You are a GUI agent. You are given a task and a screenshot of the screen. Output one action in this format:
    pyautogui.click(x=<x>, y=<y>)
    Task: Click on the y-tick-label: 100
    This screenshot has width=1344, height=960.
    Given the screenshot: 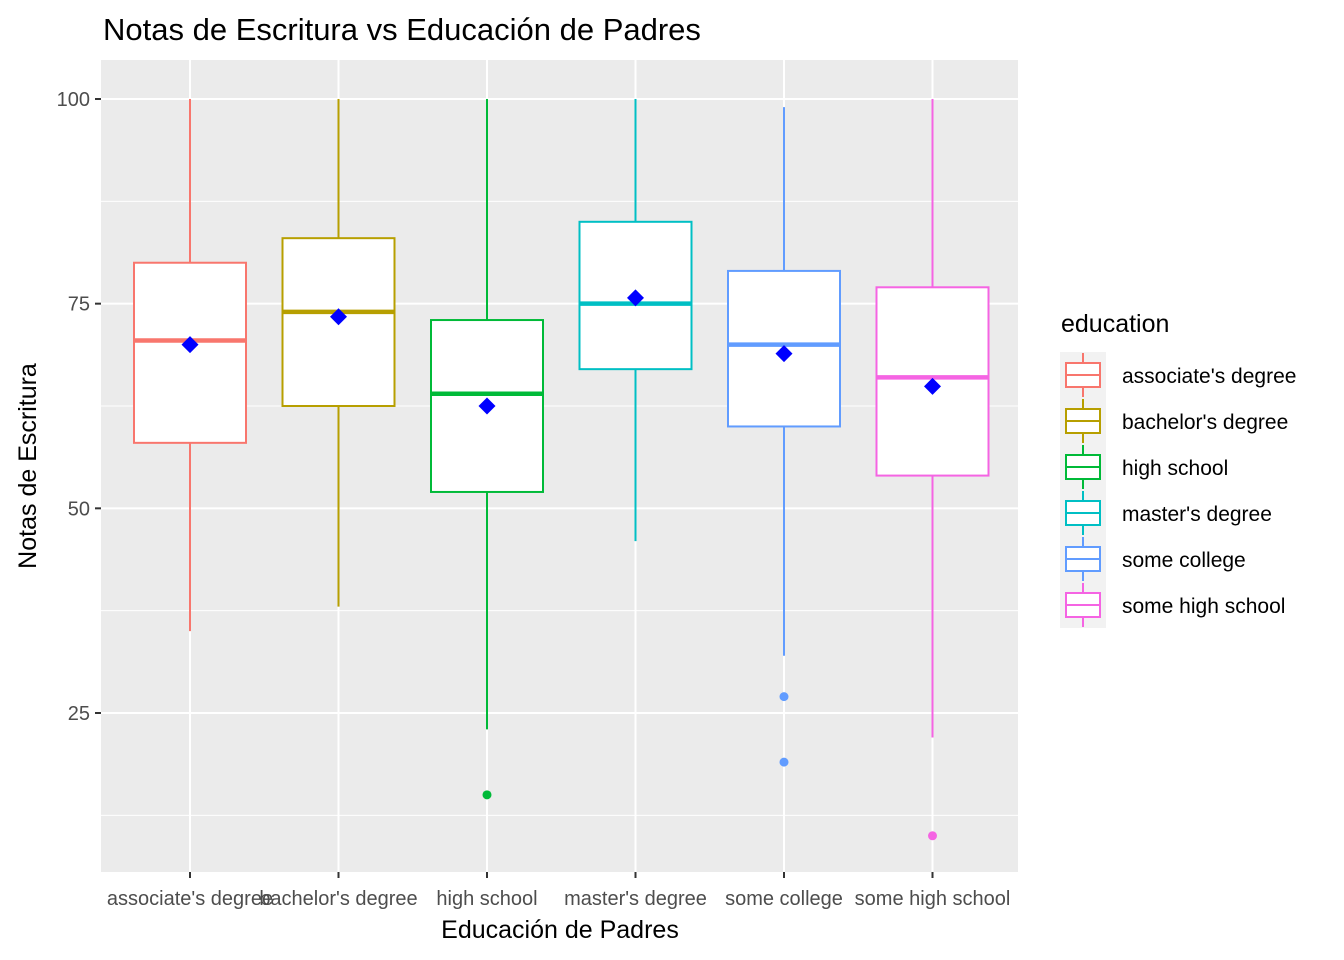 What is the action you would take?
    pyautogui.click(x=73, y=100)
    